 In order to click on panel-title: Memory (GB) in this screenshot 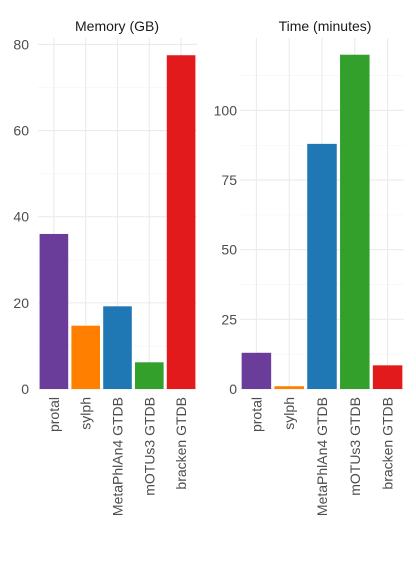, I will do `click(117, 26)`.